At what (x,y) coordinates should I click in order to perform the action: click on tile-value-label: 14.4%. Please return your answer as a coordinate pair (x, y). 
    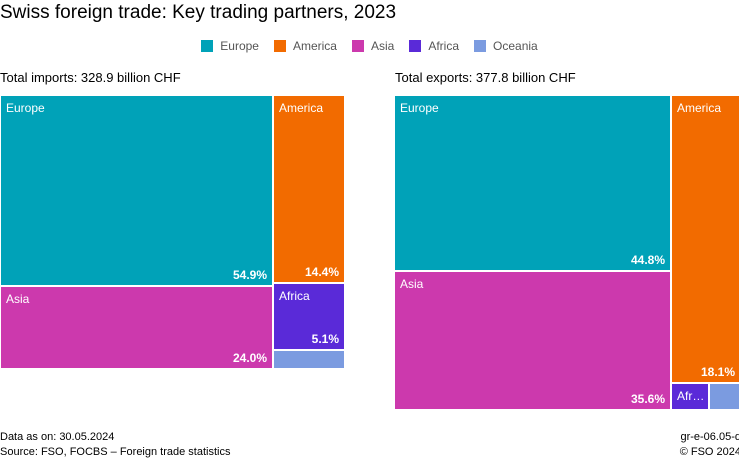
    Looking at the image, I should click on (321, 272).